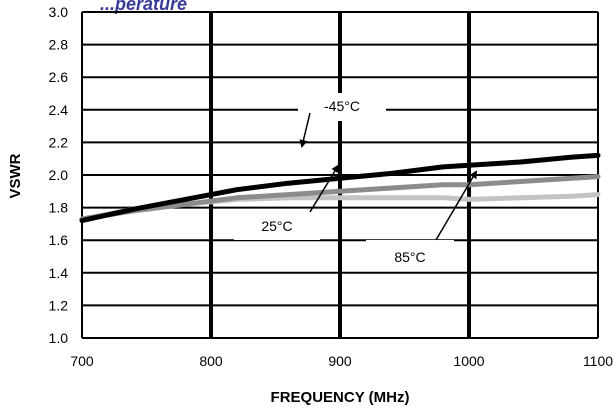 This screenshot has height=410, width=616. Describe the element at coordinates (340, 397) in the screenshot. I see `x-axis-title: FREQUENCY (MHz)` at that location.